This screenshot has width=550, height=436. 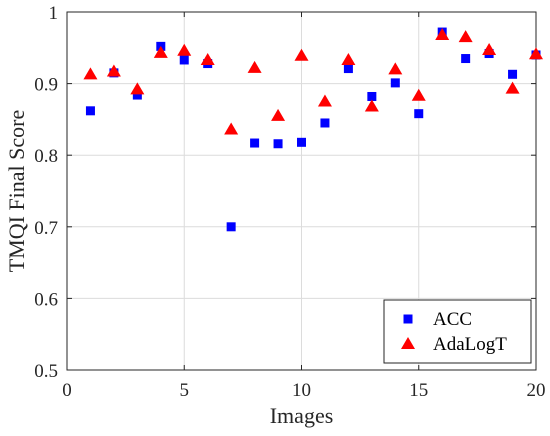 What do you see at coordinates (46, 299) in the screenshot?
I see `y-tick-label: 0.6` at bounding box center [46, 299].